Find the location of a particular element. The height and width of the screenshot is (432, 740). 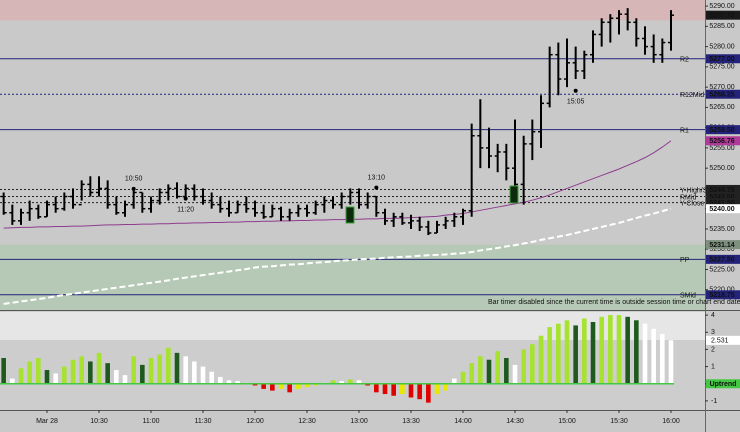

level-name: PP is located at coordinates (685, 260).